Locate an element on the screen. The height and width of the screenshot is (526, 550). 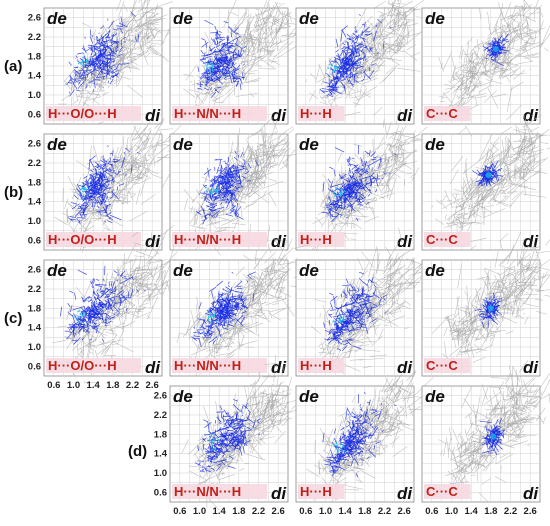
fingerprint-panel: de di H···H is located at coordinates (363, 196).